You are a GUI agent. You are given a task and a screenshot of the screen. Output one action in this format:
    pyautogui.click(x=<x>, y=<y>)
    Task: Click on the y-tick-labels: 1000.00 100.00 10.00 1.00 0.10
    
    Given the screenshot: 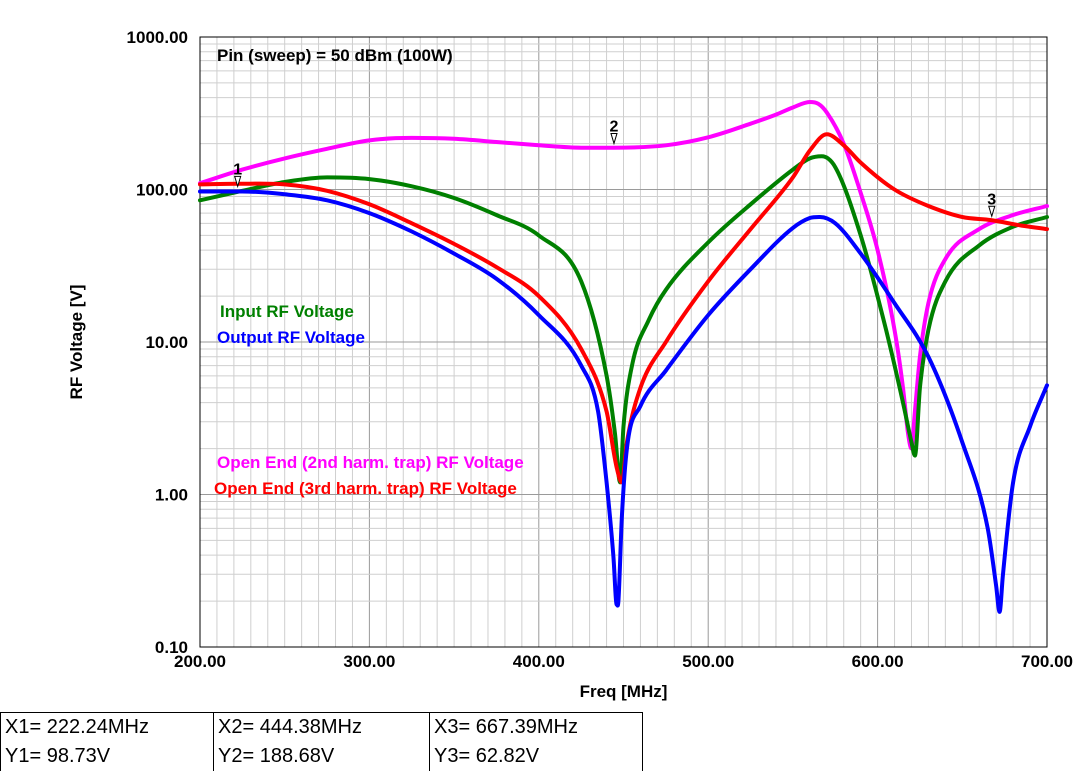 What is the action you would take?
    pyautogui.click(x=157, y=342)
    